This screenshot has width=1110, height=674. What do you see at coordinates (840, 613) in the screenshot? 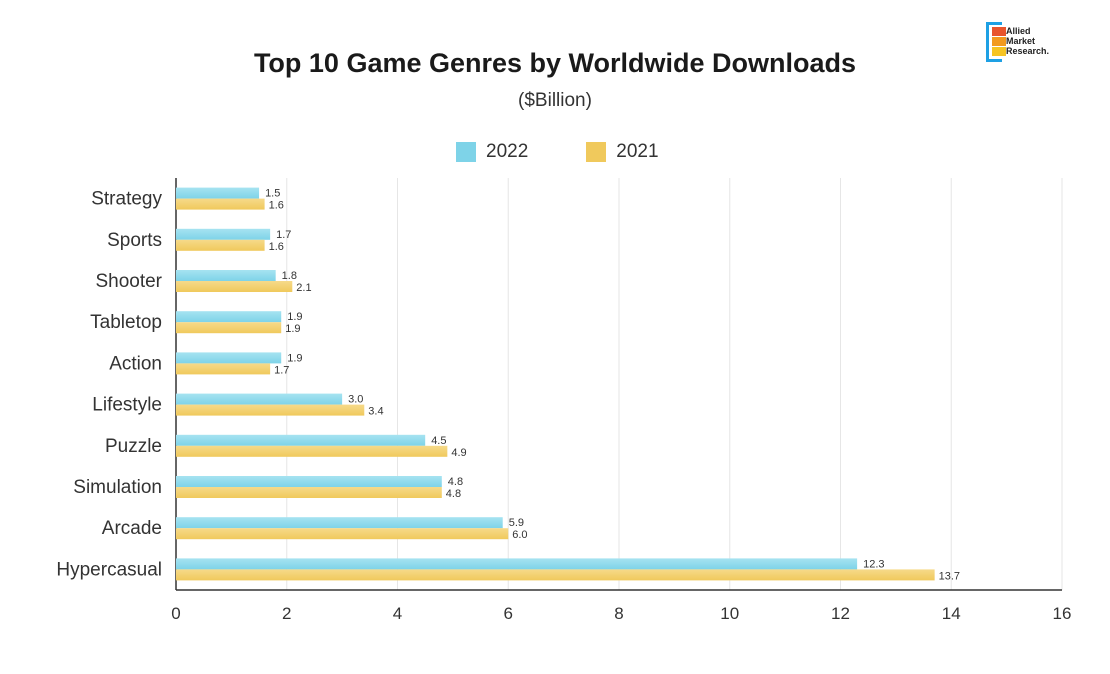
I see `x-tick-label: 12` at bounding box center [840, 613].